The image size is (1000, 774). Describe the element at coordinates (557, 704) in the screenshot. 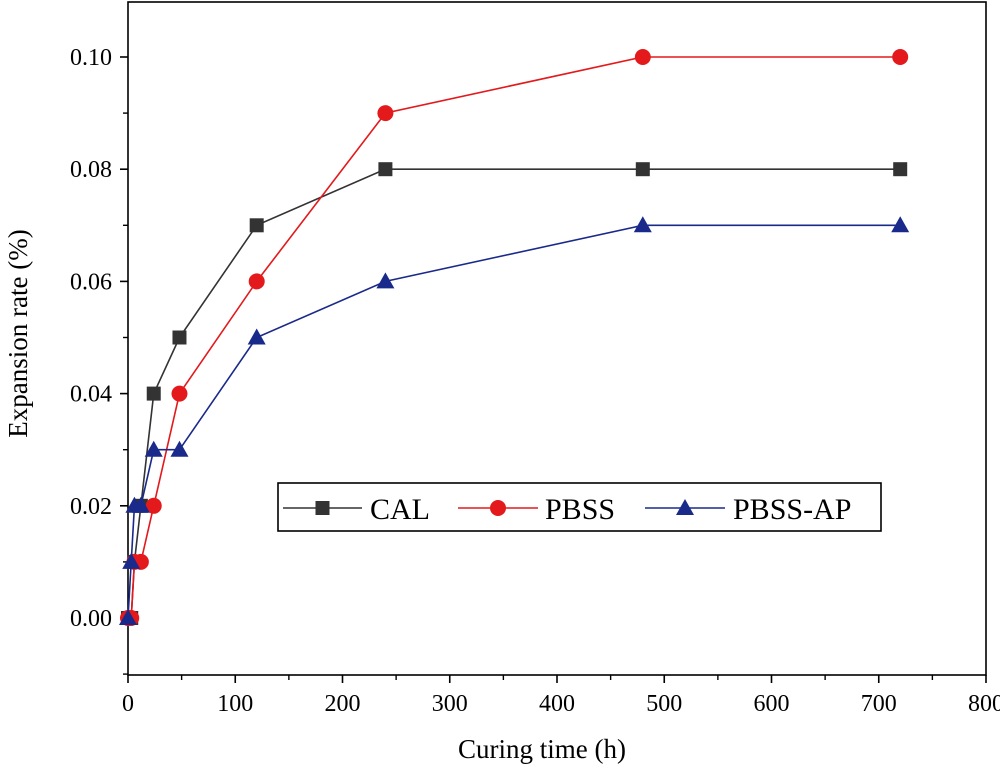

I see `x-tick-label: 400` at that location.